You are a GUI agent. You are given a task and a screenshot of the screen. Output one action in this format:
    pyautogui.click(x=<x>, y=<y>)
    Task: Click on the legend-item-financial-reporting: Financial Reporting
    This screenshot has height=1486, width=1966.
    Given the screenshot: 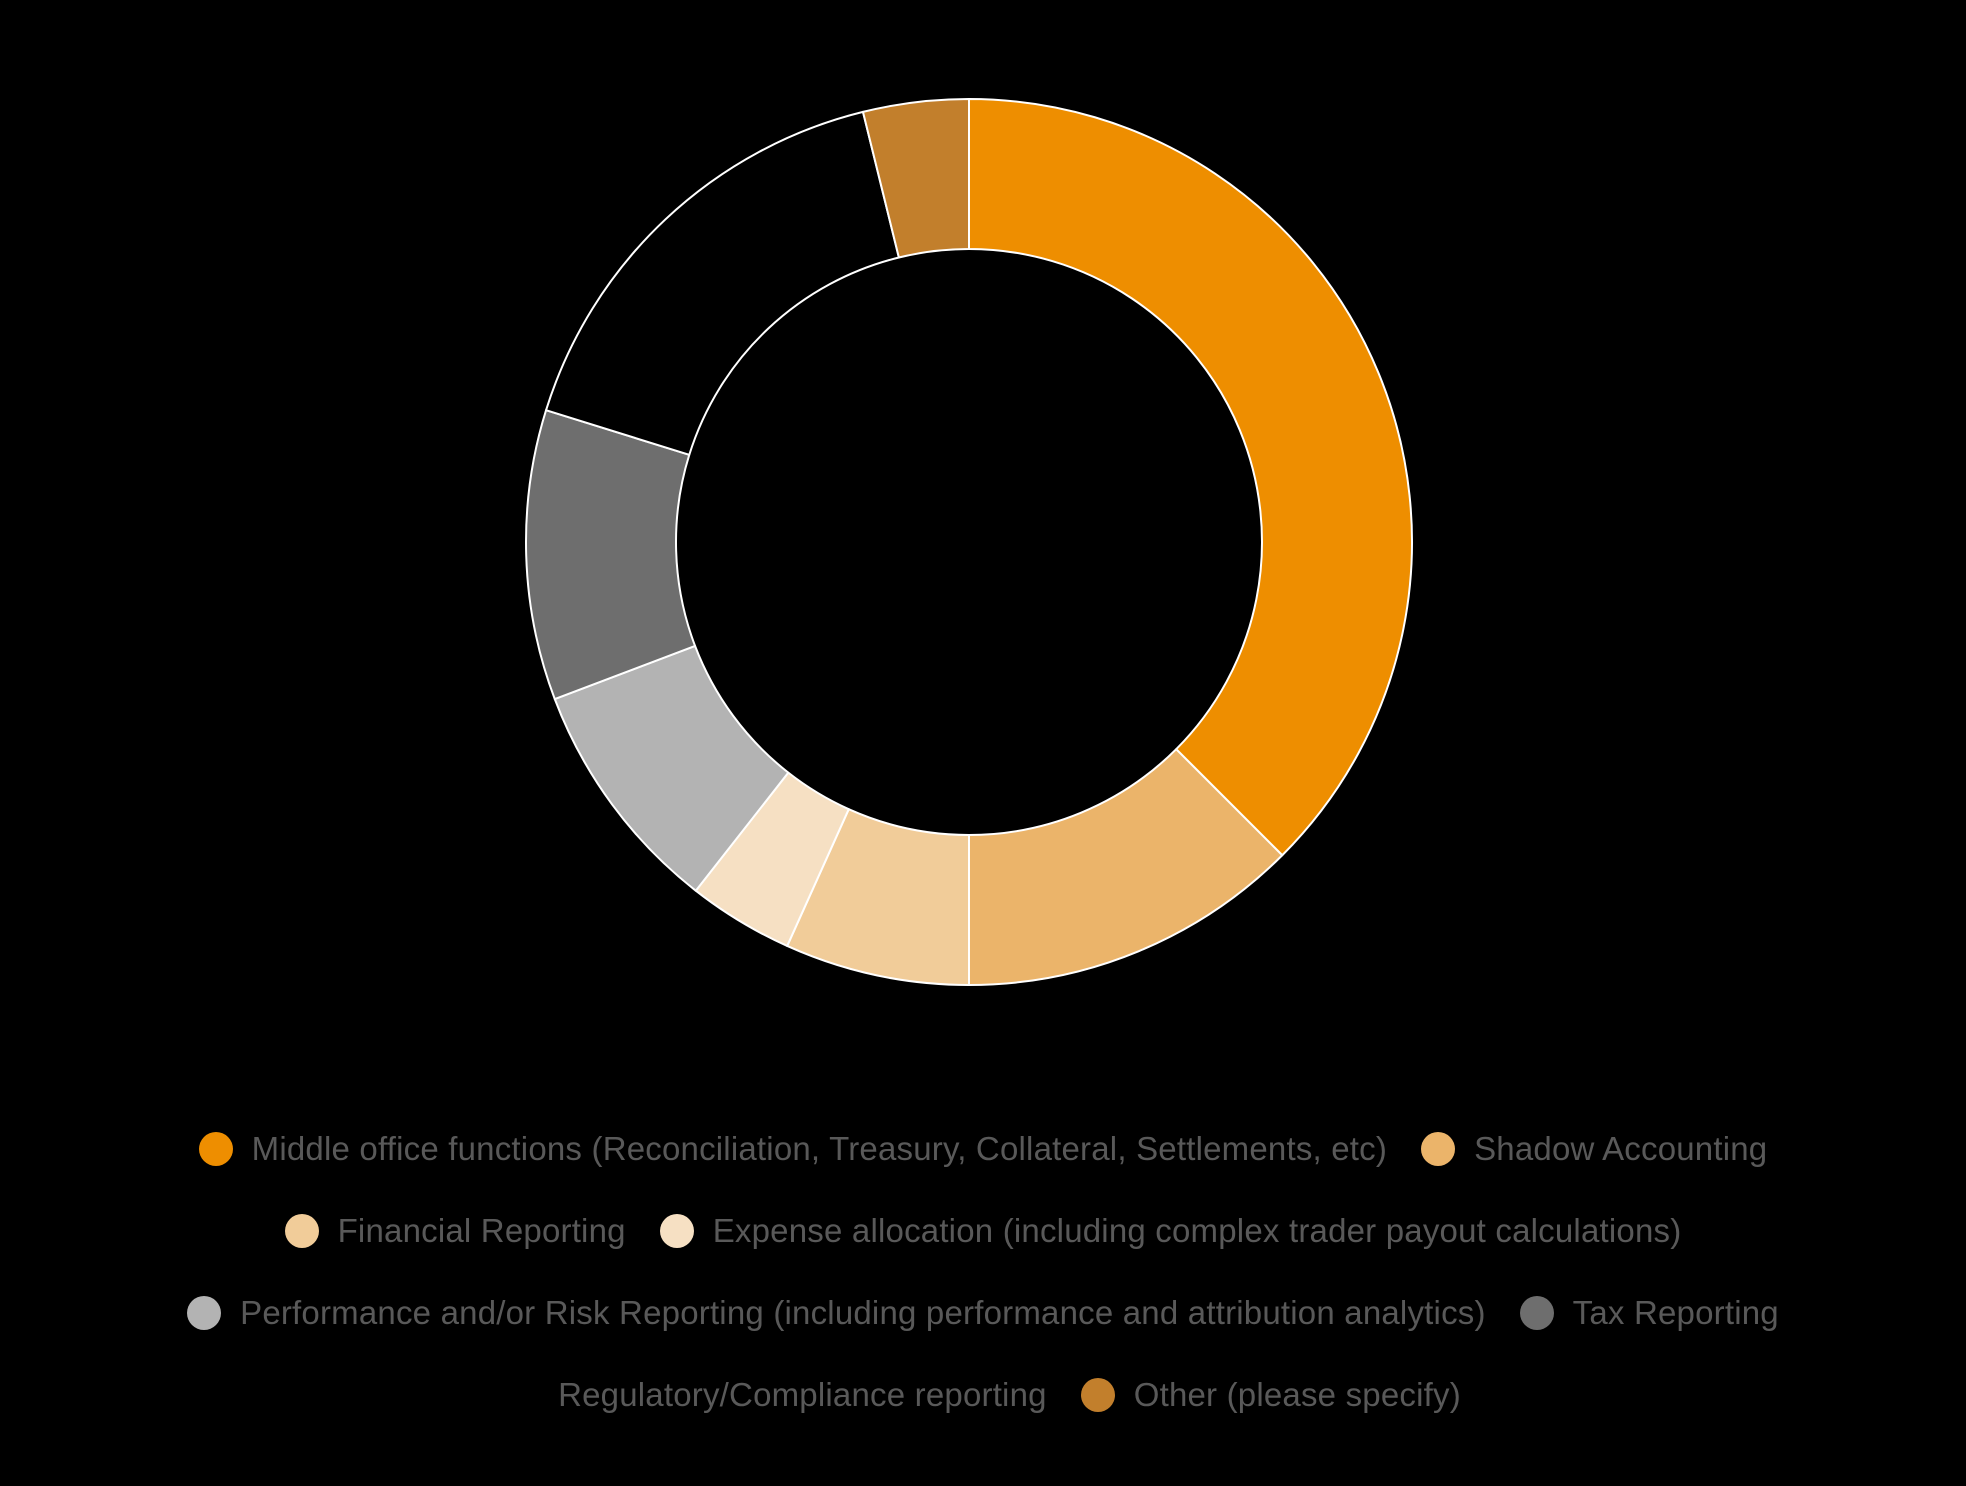 What is the action you would take?
    pyautogui.click(x=455, y=1231)
    